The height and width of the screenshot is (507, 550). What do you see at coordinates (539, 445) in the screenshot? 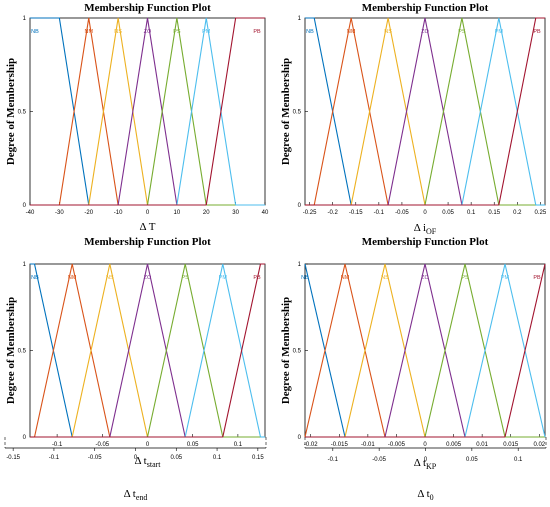
I see `x-tick-label: 0.02` at bounding box center [539, 445].